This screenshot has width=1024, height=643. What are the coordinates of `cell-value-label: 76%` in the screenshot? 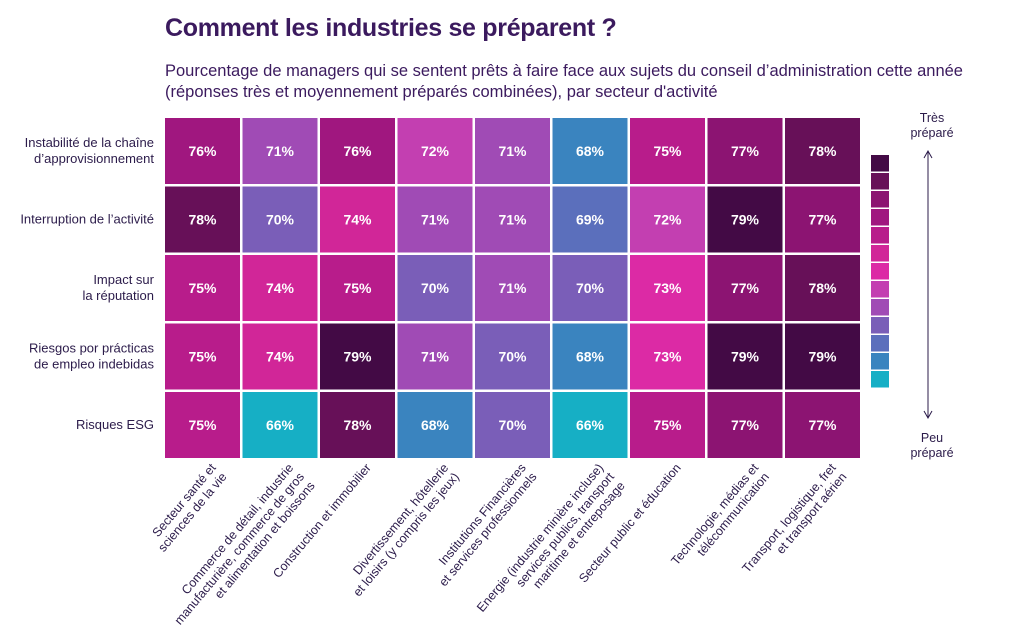 It's located at (202, 151).